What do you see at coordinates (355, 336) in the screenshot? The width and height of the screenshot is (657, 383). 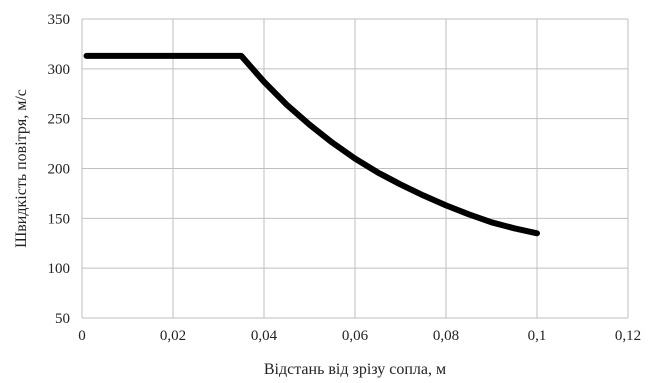 I see `x-tick-label: 0,06` at bounding box center [355, 336].